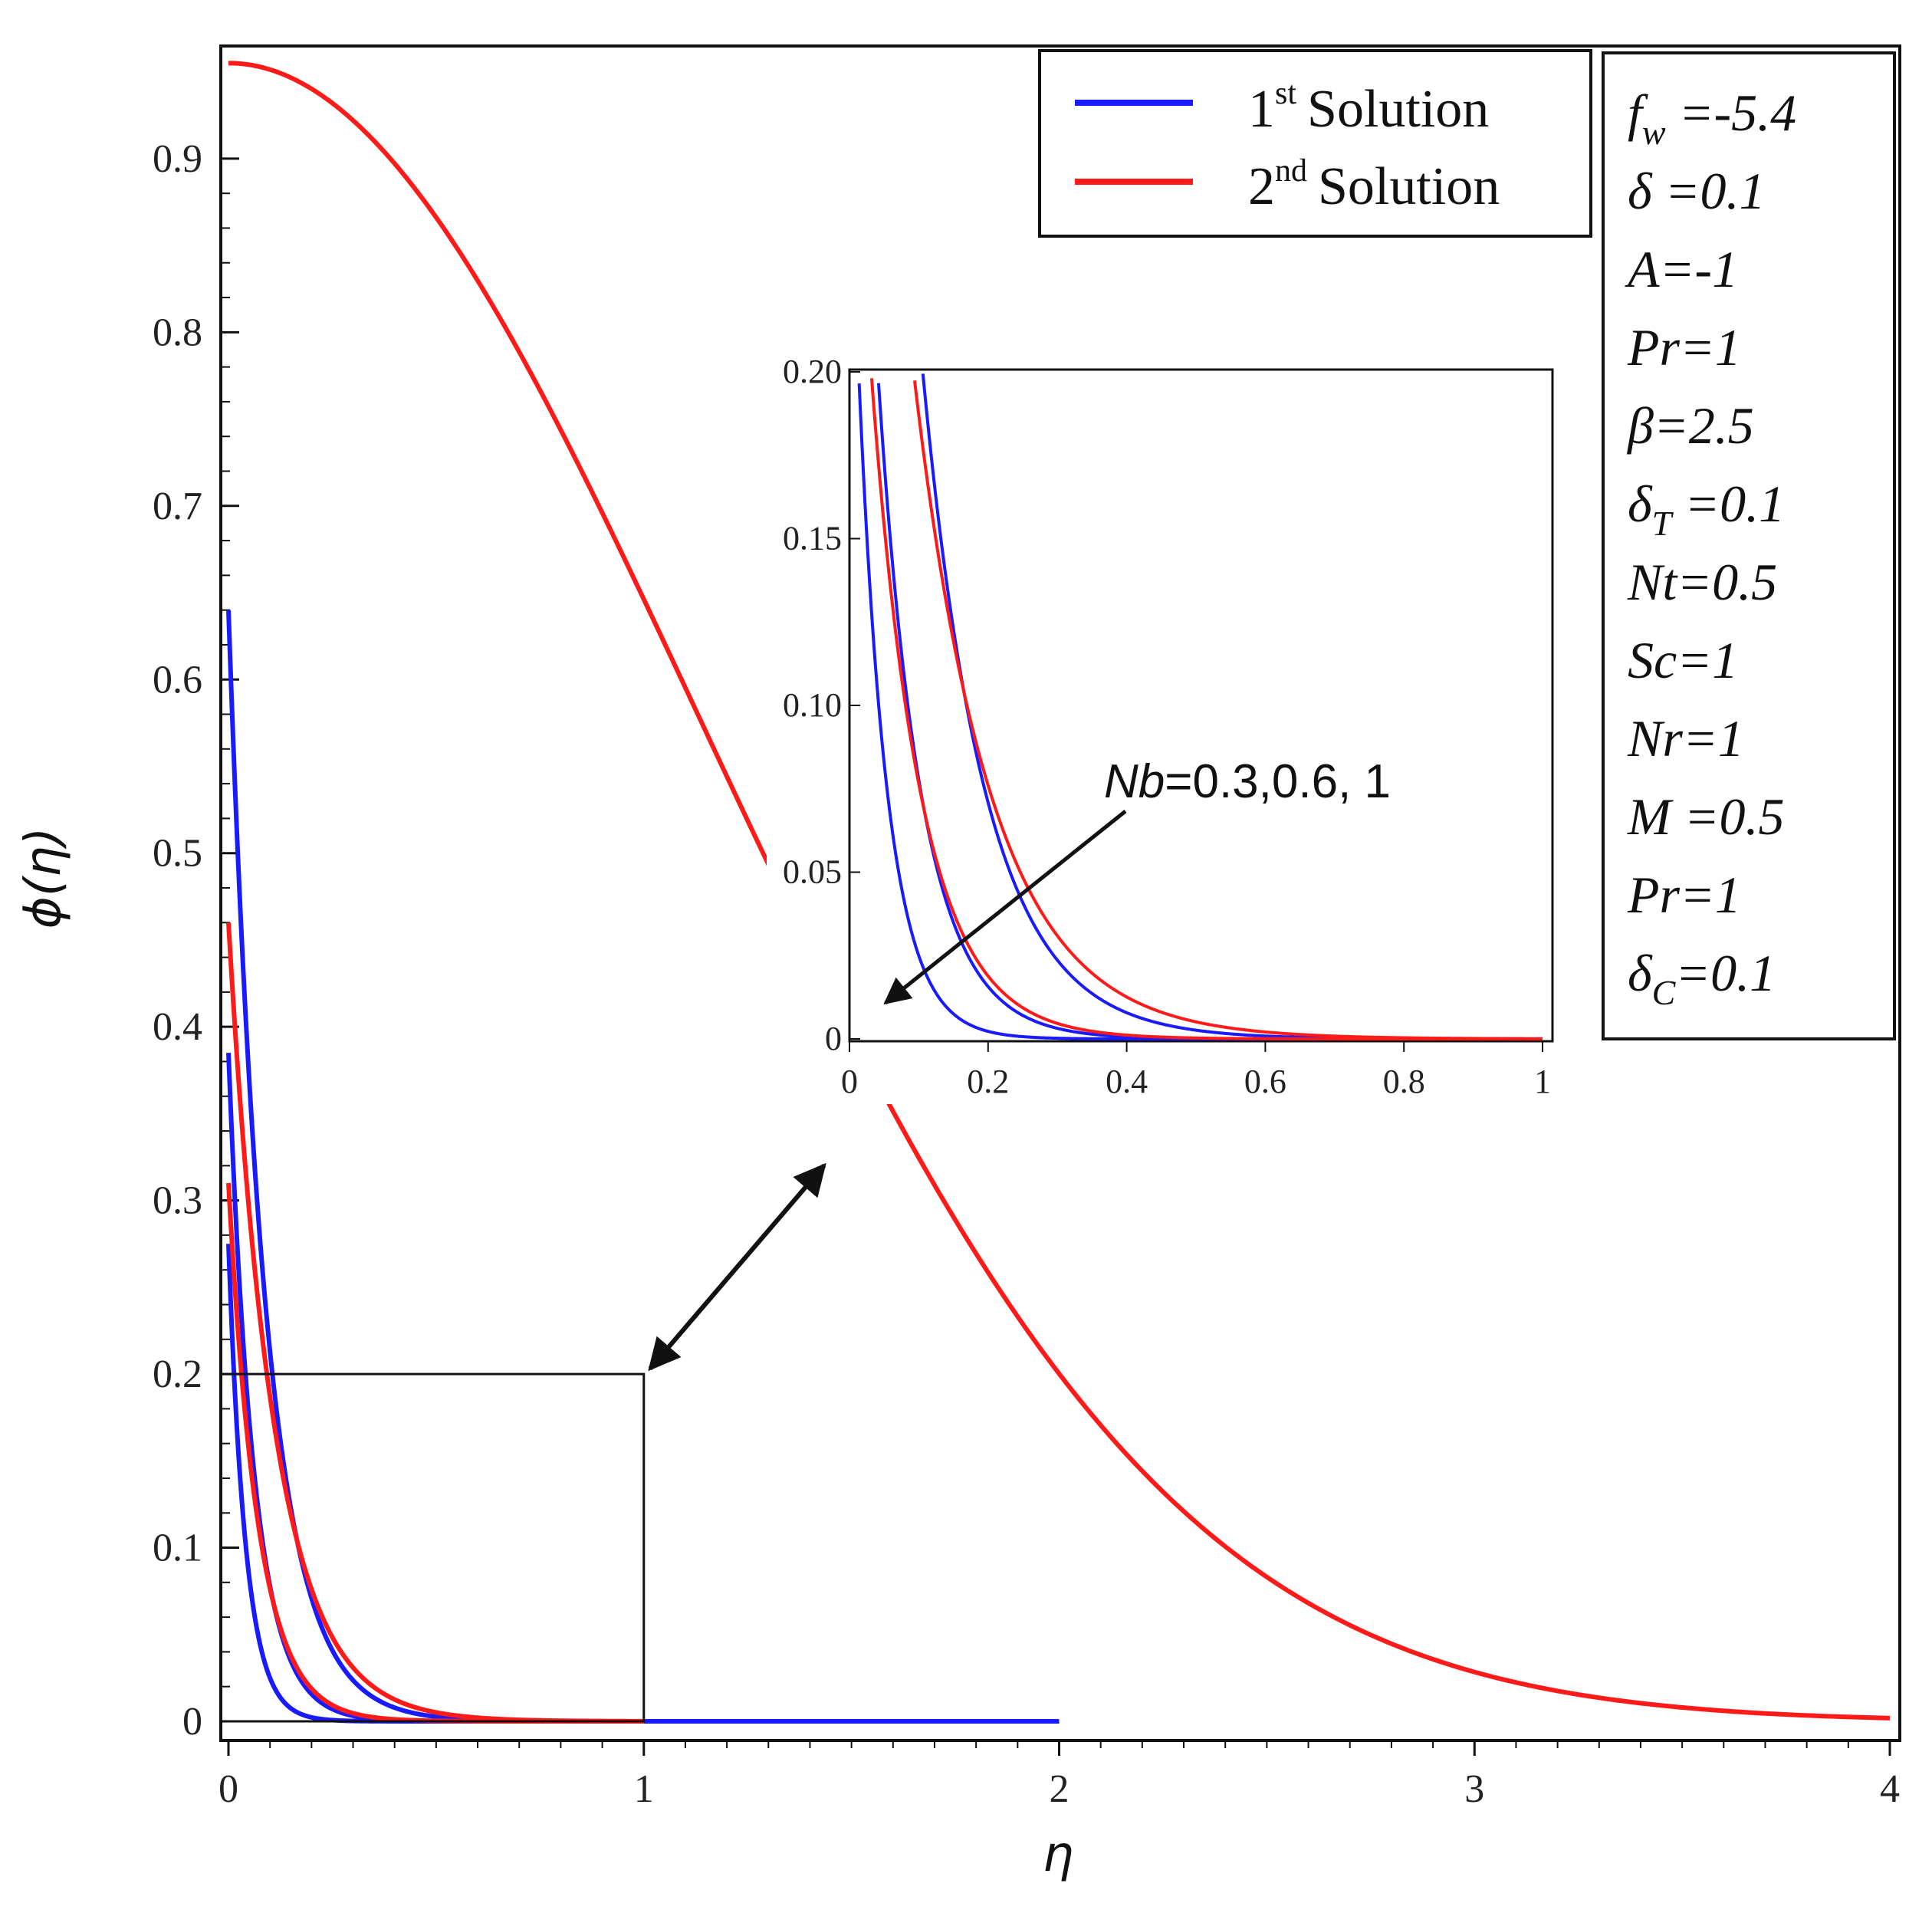  Describe the element at coordinates (813, 371) in the screenshot. I see `inset-y-tick-label: 0.20` at that location.